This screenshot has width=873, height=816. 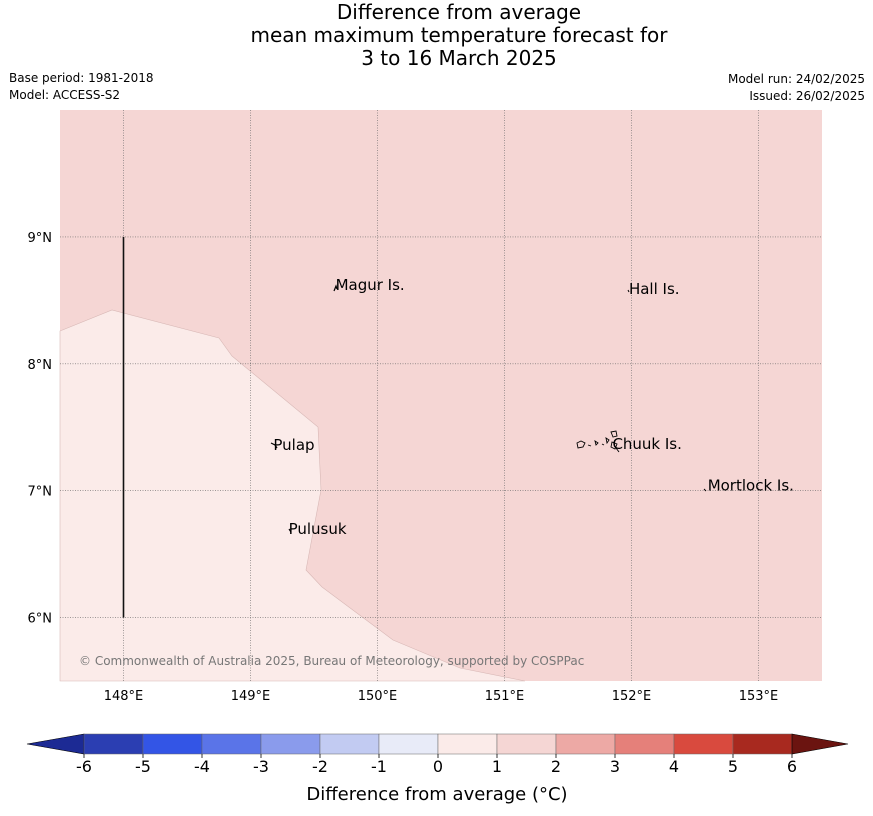 What do you see at coordinates (81, 78) in the screenshot?
I see `base-period: Base period: 1981-2018` at bounding box center [81, 78].